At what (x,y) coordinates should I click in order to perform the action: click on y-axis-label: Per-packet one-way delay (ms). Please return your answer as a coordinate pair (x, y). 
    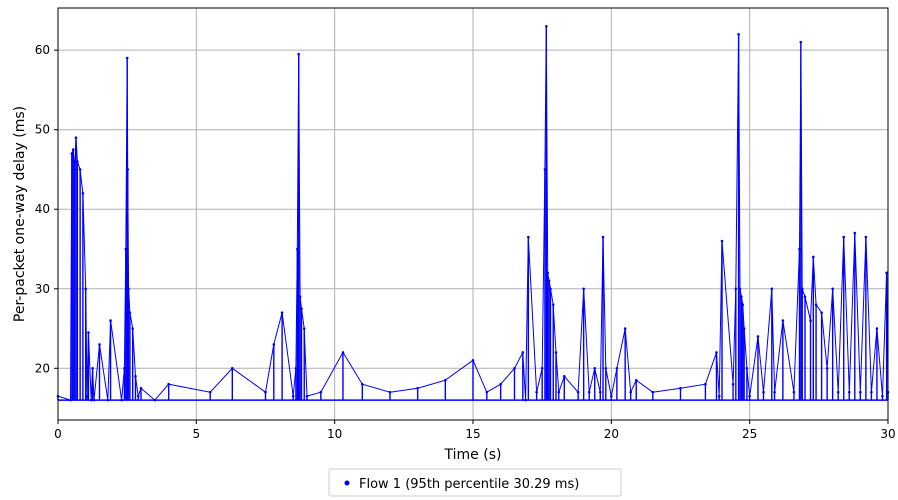
    Looking at the image, I should click on (20, 214).